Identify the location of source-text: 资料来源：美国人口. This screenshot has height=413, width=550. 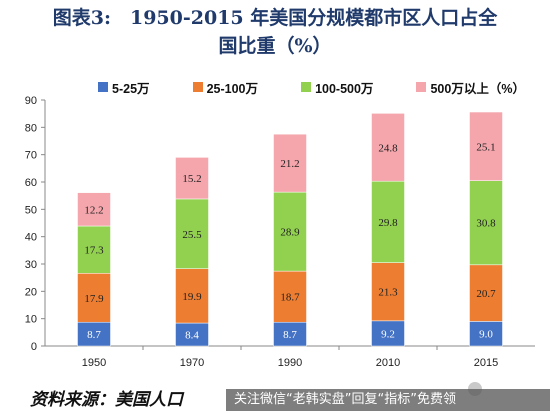
(106, 400).